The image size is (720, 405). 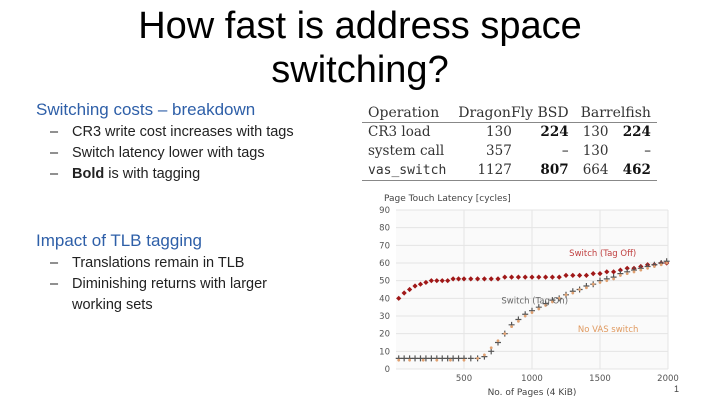 What do you see at coordinates (384, 229) in the screenshot?
I see `y-tick-label: 80` at bounding box center [384, 229].